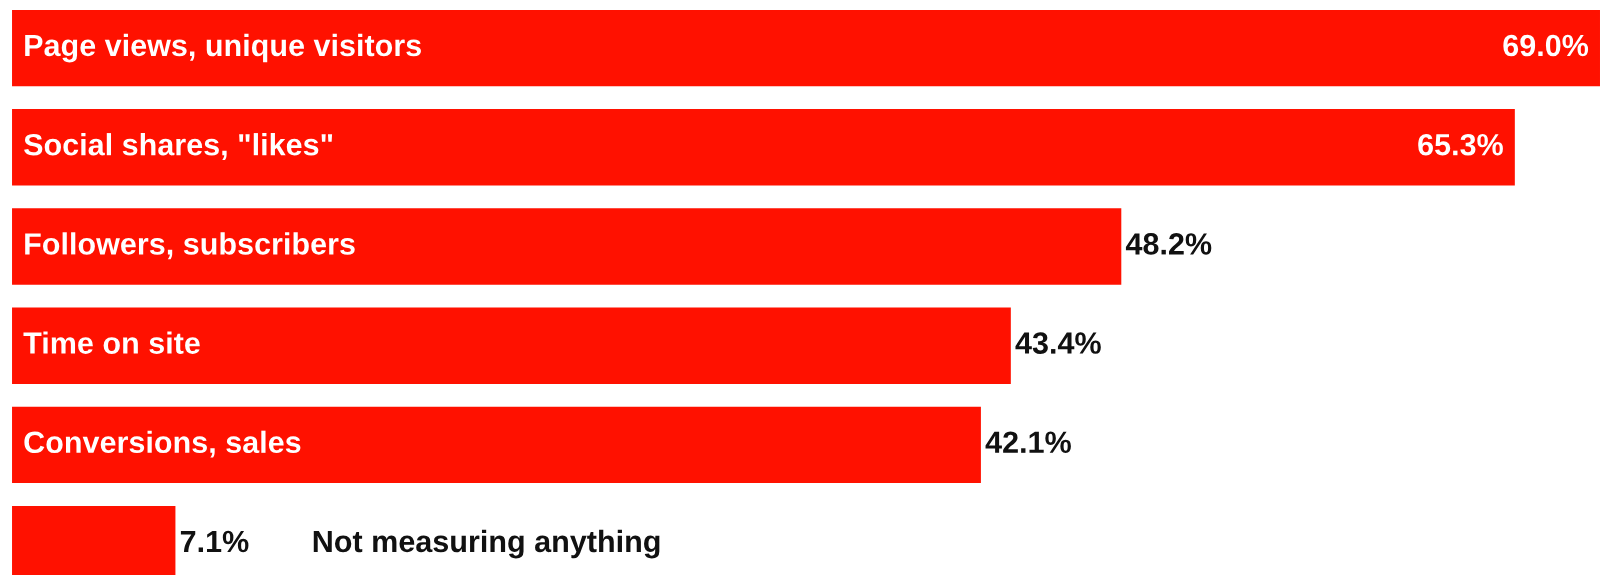  Describe the element at coordinates (486, 544) in the screenshot. I see `y-tick-label: Not measuring anything` at that location.